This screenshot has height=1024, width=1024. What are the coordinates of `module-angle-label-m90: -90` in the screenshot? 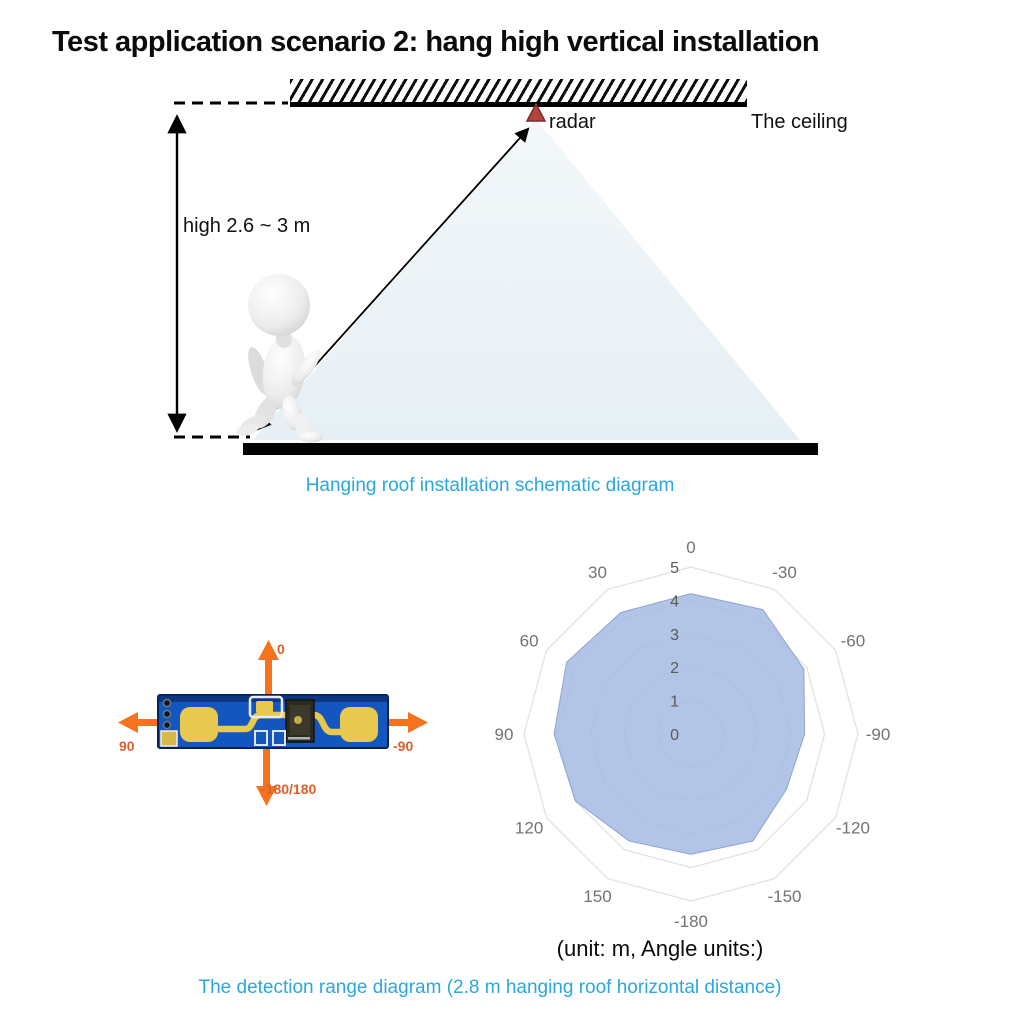 It's located at (403, 746).